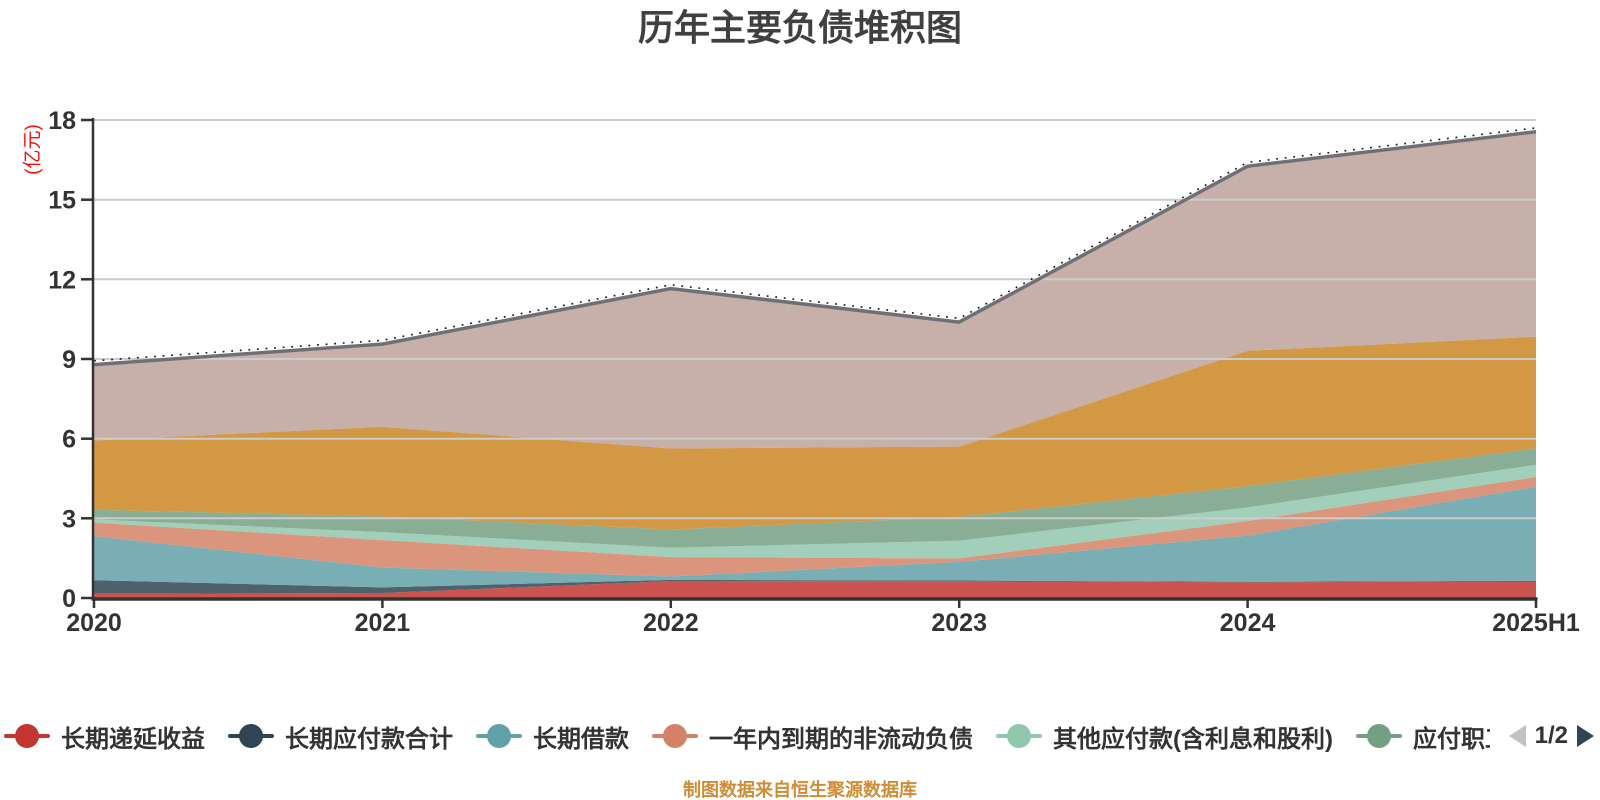  I want to click on legend-item-1: 长期递延收益, so click(104, 736).